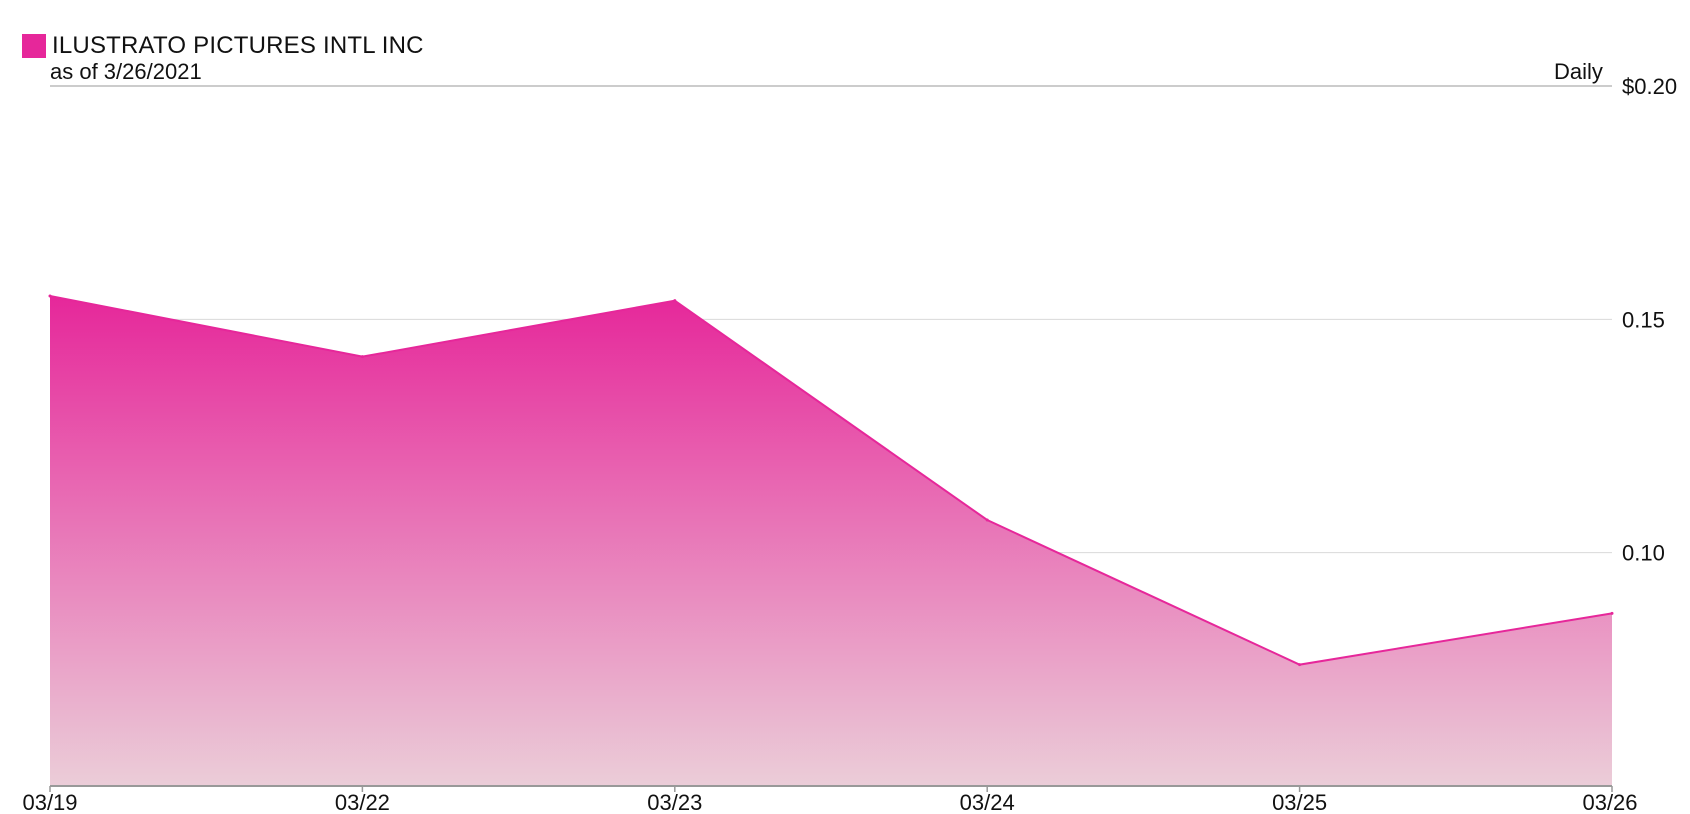 This screenshot has width=1690, height=814. What do you see at coordinates (1643, 553) in the screenshot?
I see `y-tick-label: 0.10` at bounding box center [1643, 553].